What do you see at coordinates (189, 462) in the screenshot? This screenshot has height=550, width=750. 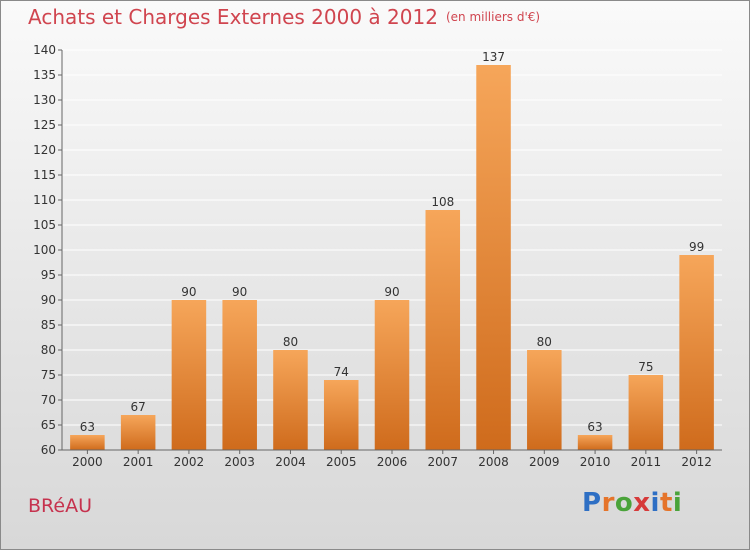 I see `x-tick-label: 2002` at bounding box center [189, 462].